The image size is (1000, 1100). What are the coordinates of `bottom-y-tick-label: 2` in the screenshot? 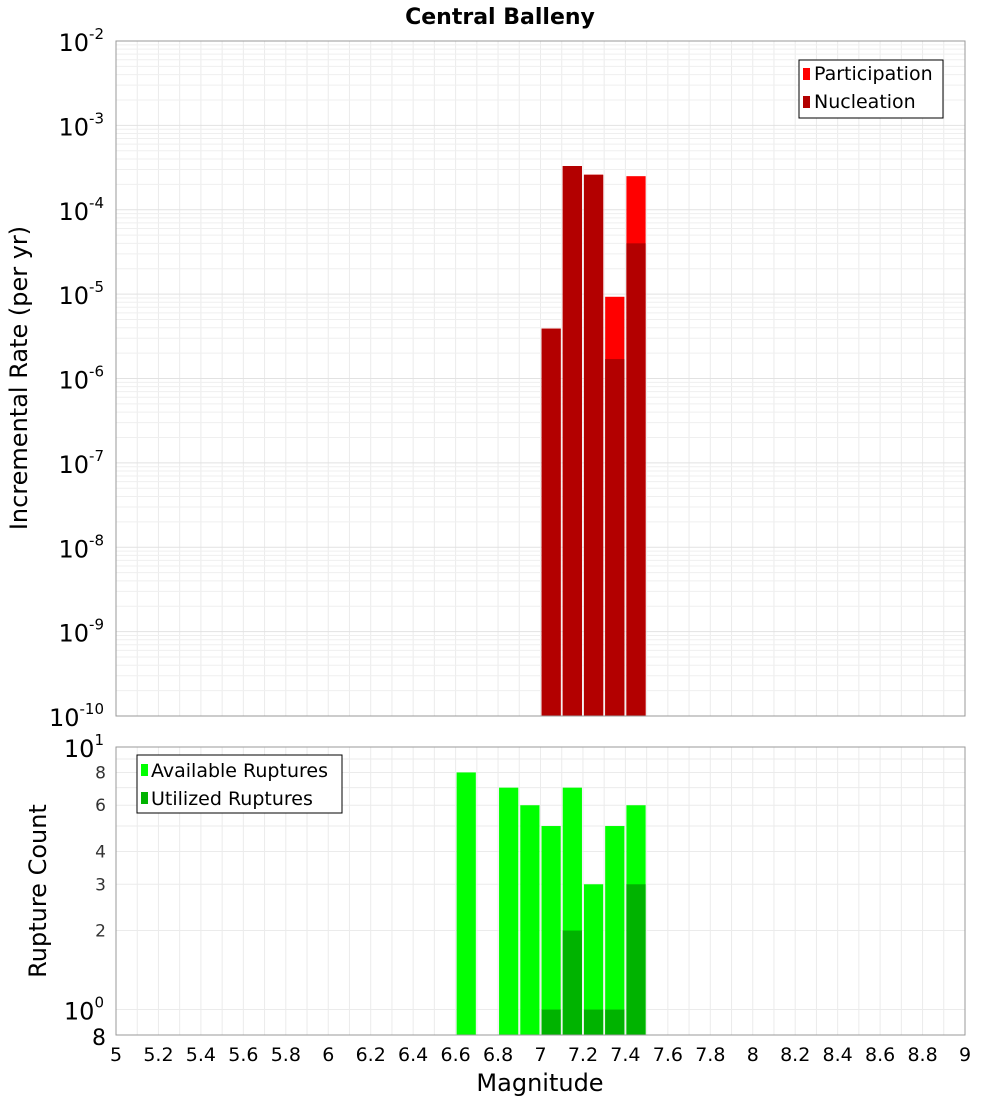 It's located at (100, 932).